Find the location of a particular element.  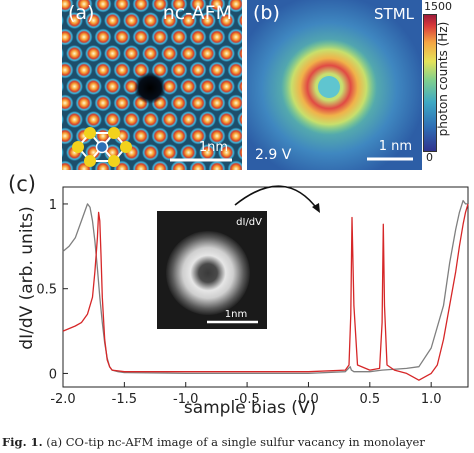

inset-image is located at coordinates (212, 270).